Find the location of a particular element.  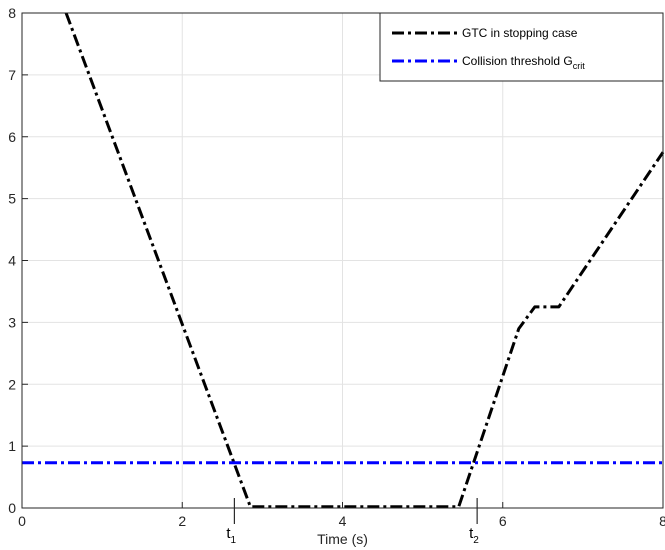

y-tick-label: 4 is located at coordinates (12, 261).